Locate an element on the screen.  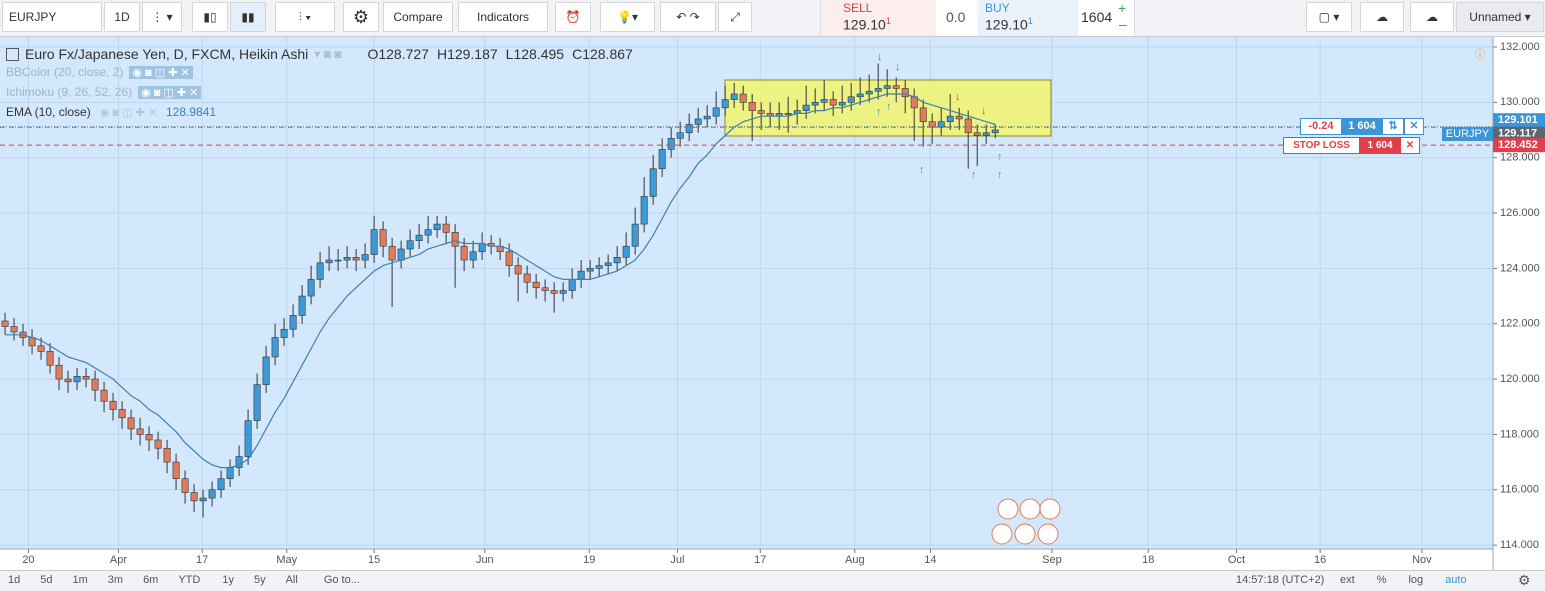
scale-option: ext is located at coordinates (1347, 580).